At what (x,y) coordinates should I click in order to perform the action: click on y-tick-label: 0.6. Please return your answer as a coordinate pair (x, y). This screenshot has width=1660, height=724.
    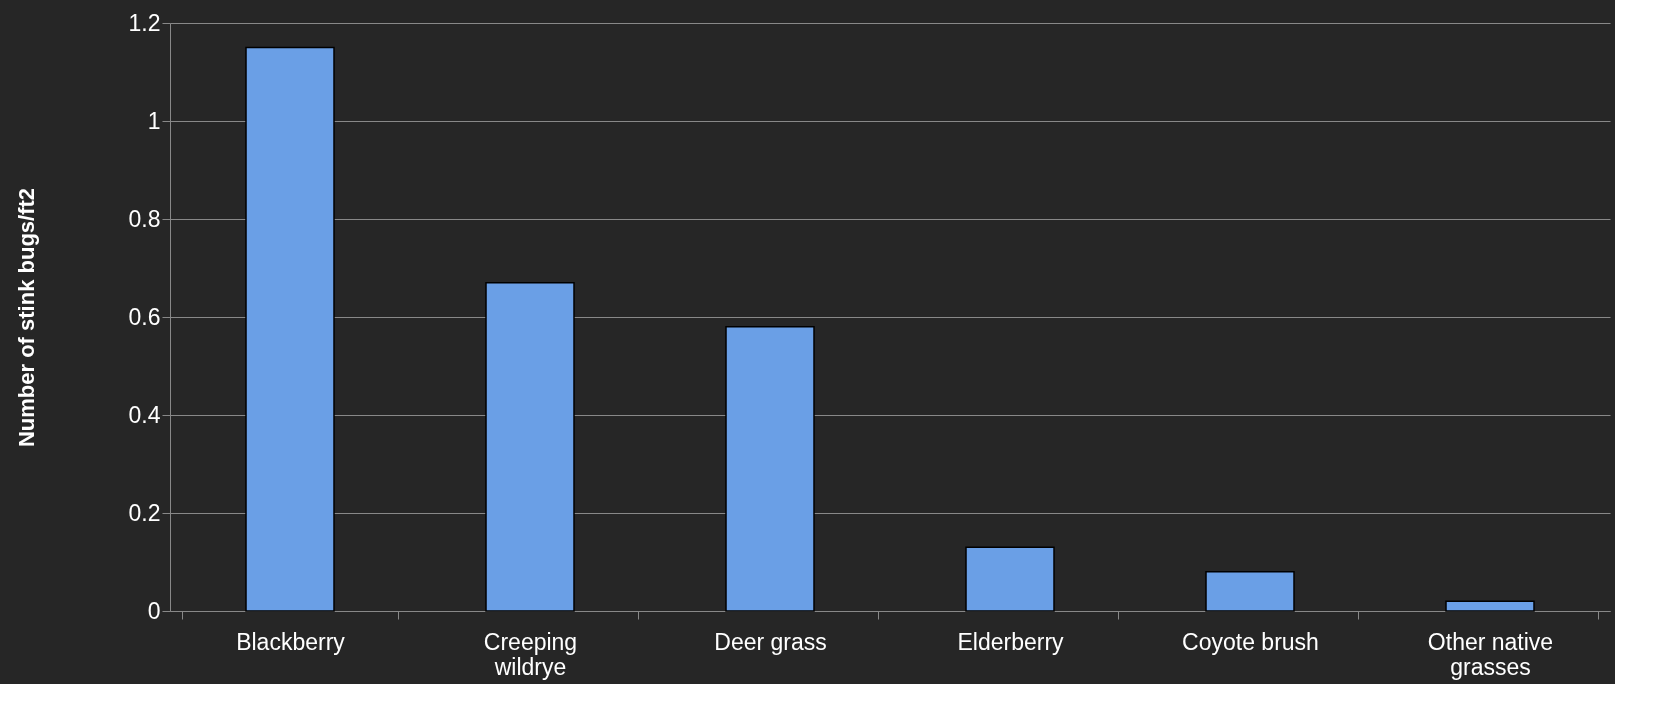
    Looking at the image, I should click on (144, 316).